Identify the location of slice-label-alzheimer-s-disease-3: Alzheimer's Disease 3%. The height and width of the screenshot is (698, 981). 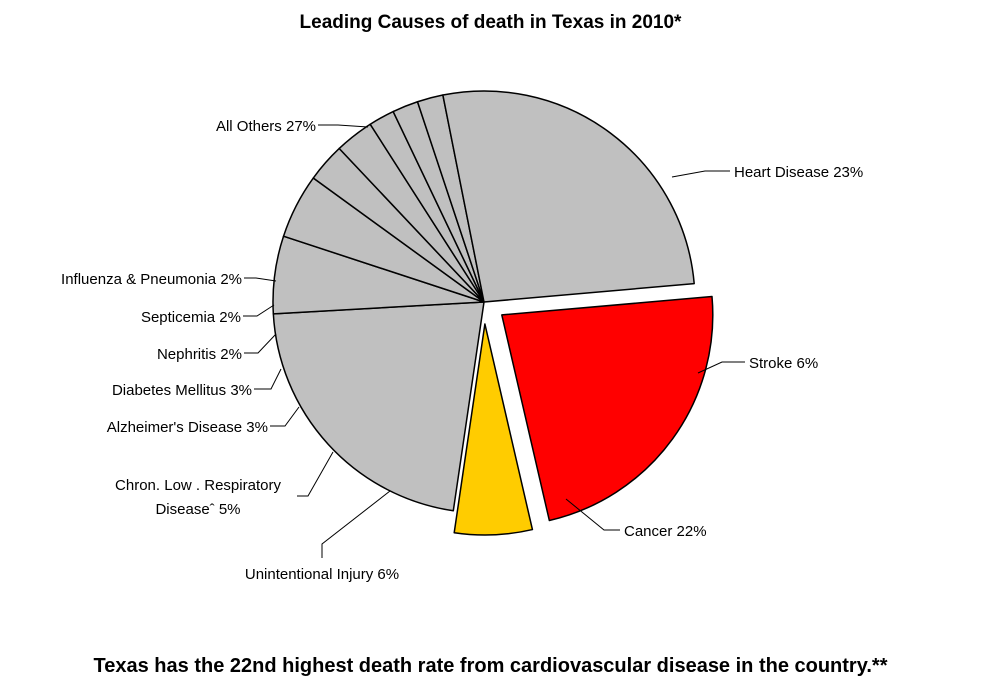
(187, 427).